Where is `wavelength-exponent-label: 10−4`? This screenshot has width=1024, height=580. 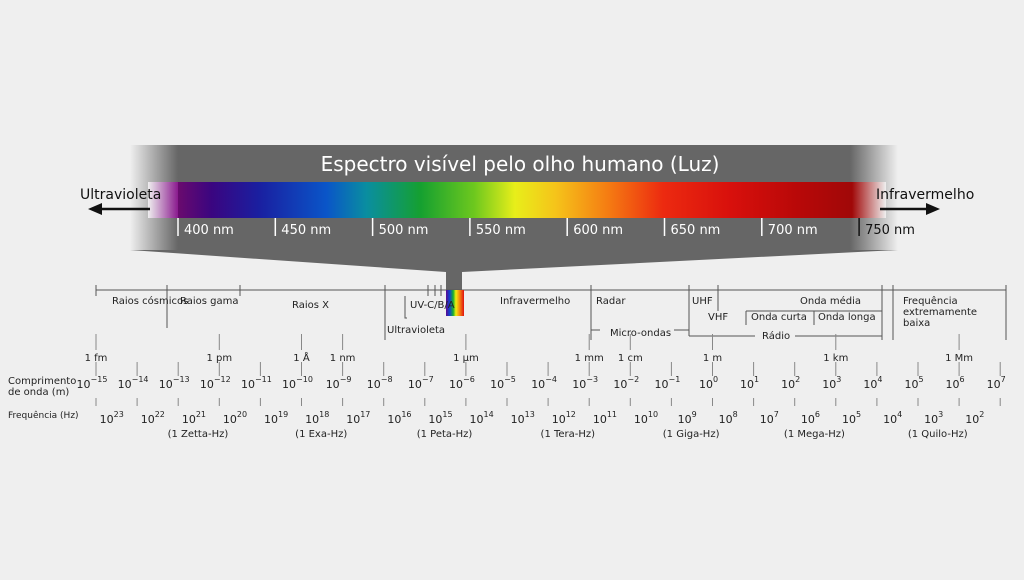 wavelength-exponent-label: 10−4 is located at coordinates (544, 383).